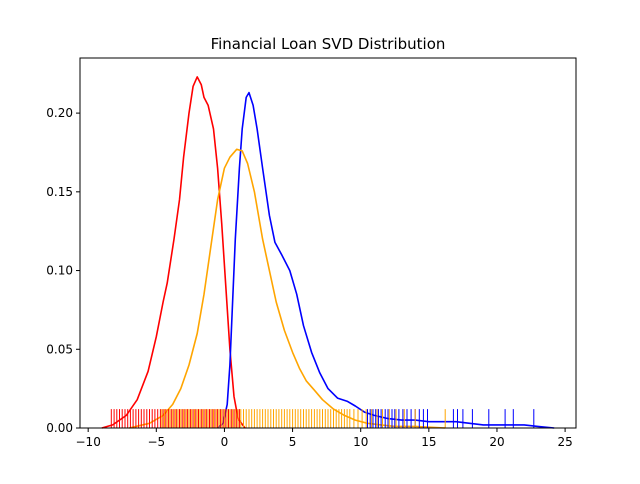  What do you see at coordinates (225, 442) in the screenshot?
I see `x-tick-label-2: 0` at bounding box center [225, 442].